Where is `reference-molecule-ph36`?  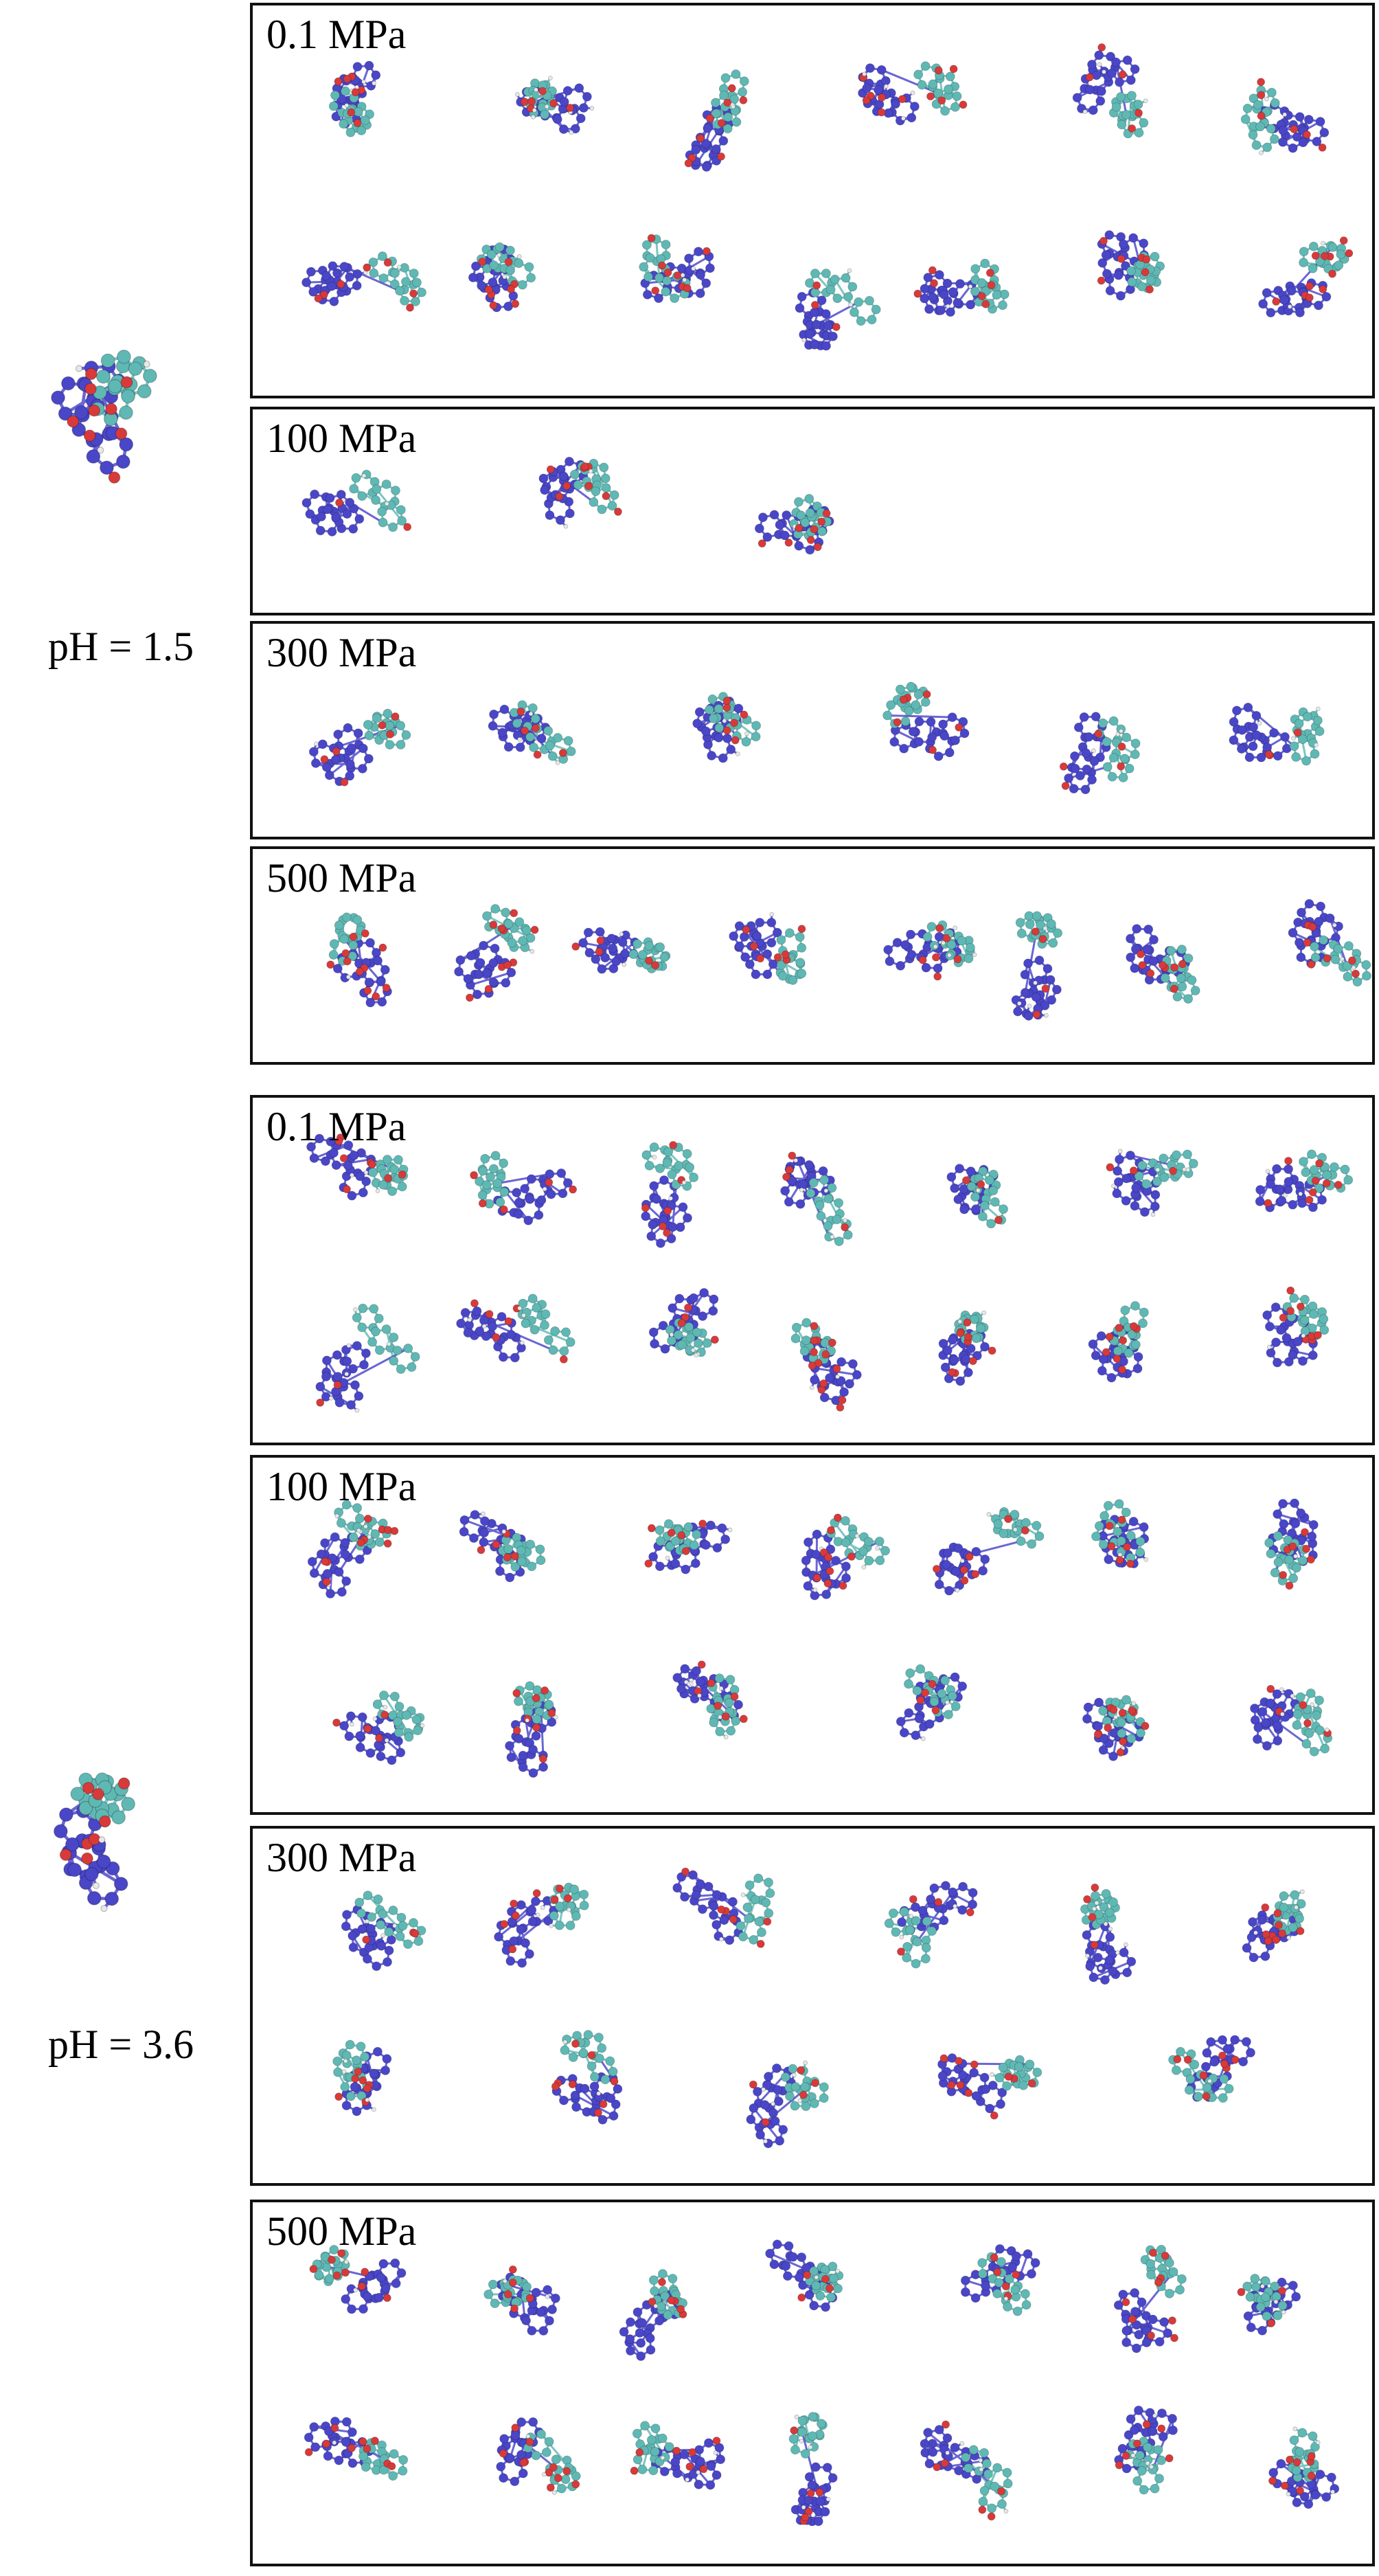 reference-molecule-ph36 is located at coordinates (106, 1855).